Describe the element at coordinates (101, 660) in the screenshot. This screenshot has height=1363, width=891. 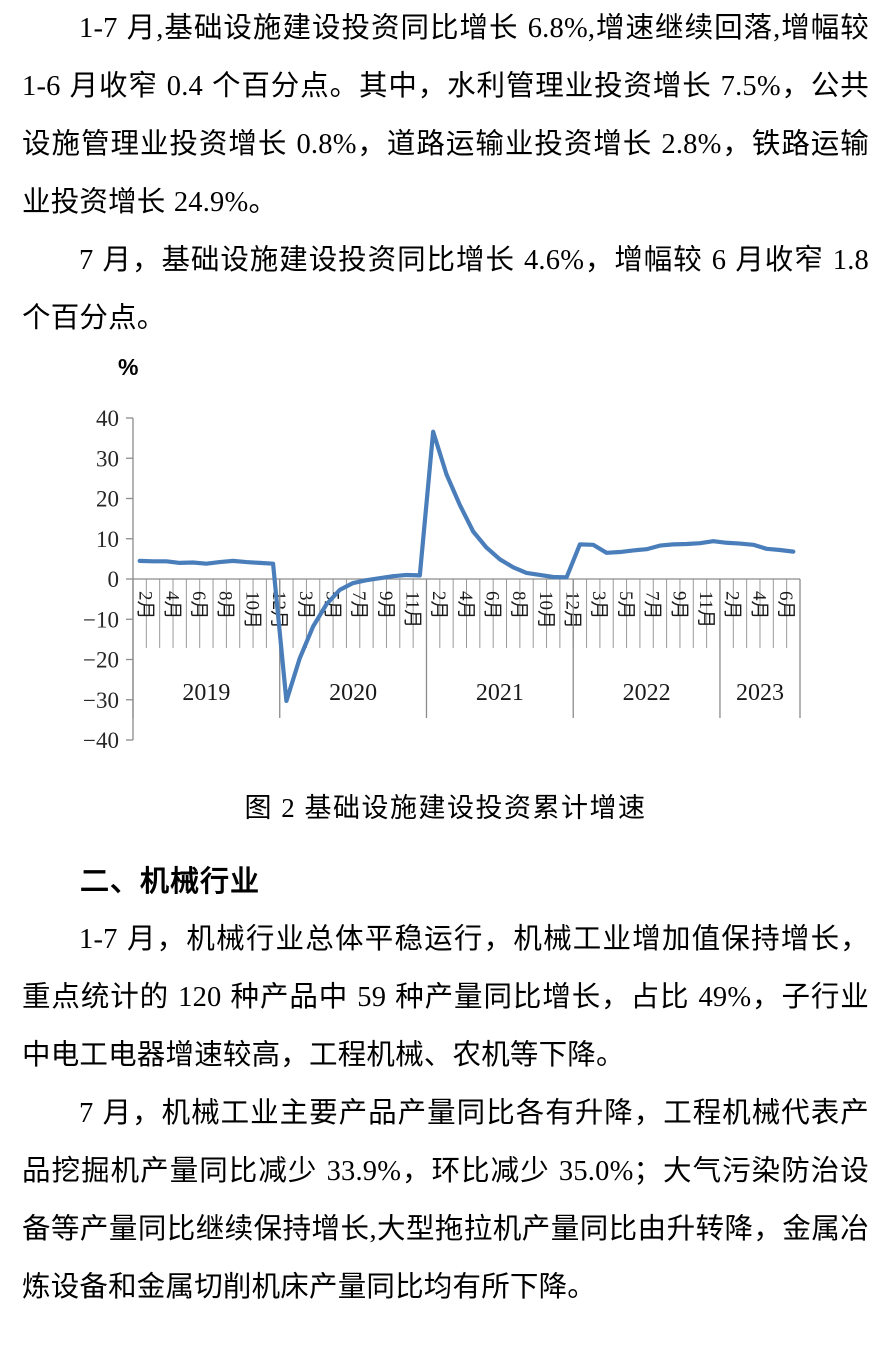
I see `chart-y-tick-label: −20` at that location.